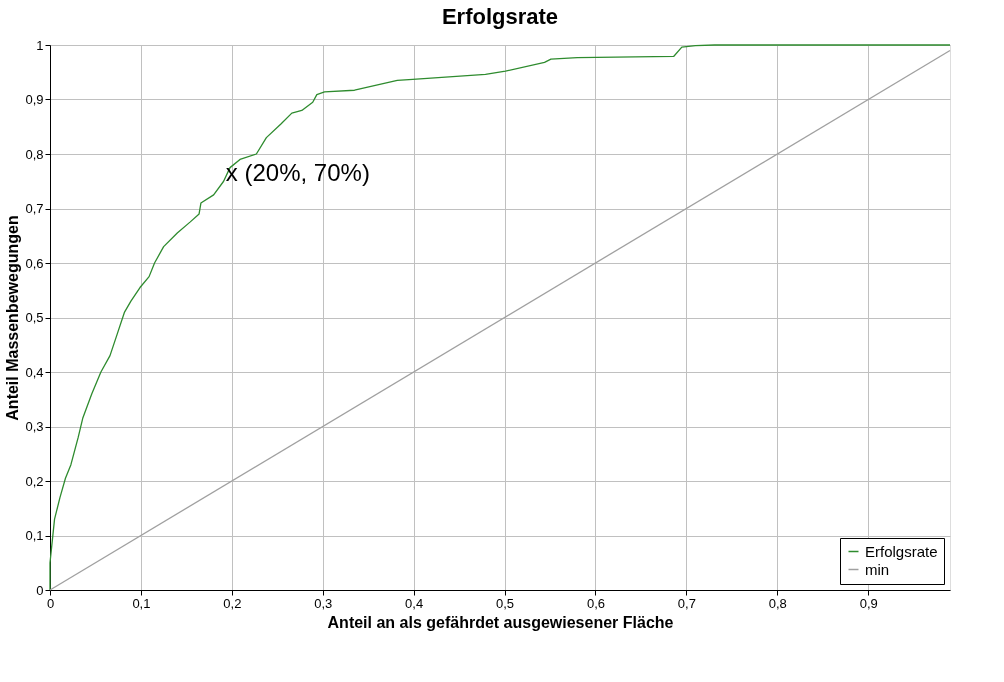 The height and width of the screenshot is (682, 1004). I want to click on x-tick-label: 0,3, so click(323, 603).